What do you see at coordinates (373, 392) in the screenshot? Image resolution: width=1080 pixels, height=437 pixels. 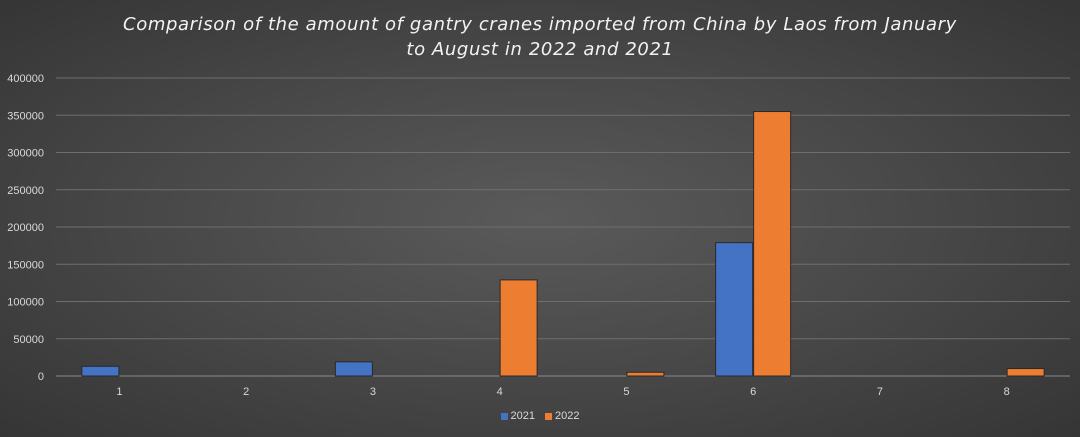 I see `x-tick-label: 3` at bounding box center [373, 392].